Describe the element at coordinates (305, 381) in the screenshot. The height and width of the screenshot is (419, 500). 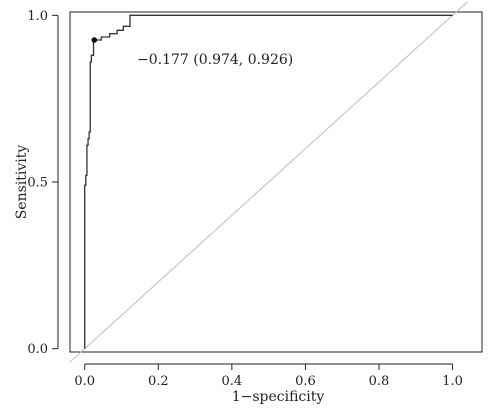
I see `x-tick-label: 0.6` at that location.